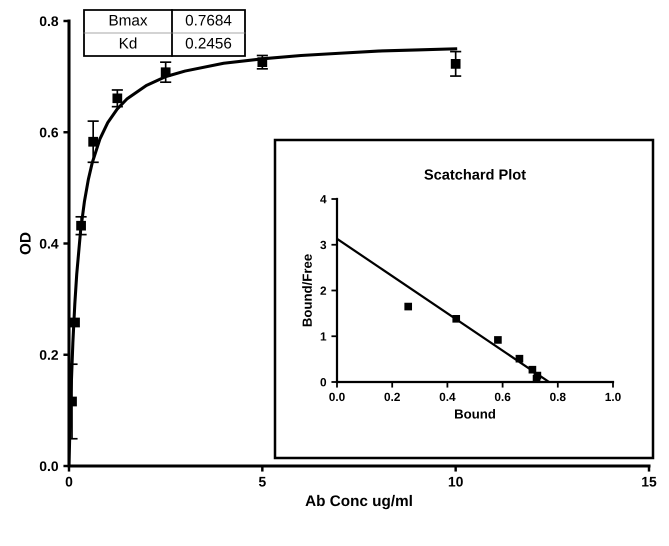 The height and width of the screenshot is (546, 669). Describe the element at coordinates (323, 290) in the screenshot. I see `y-tick-label: 2` at that location.